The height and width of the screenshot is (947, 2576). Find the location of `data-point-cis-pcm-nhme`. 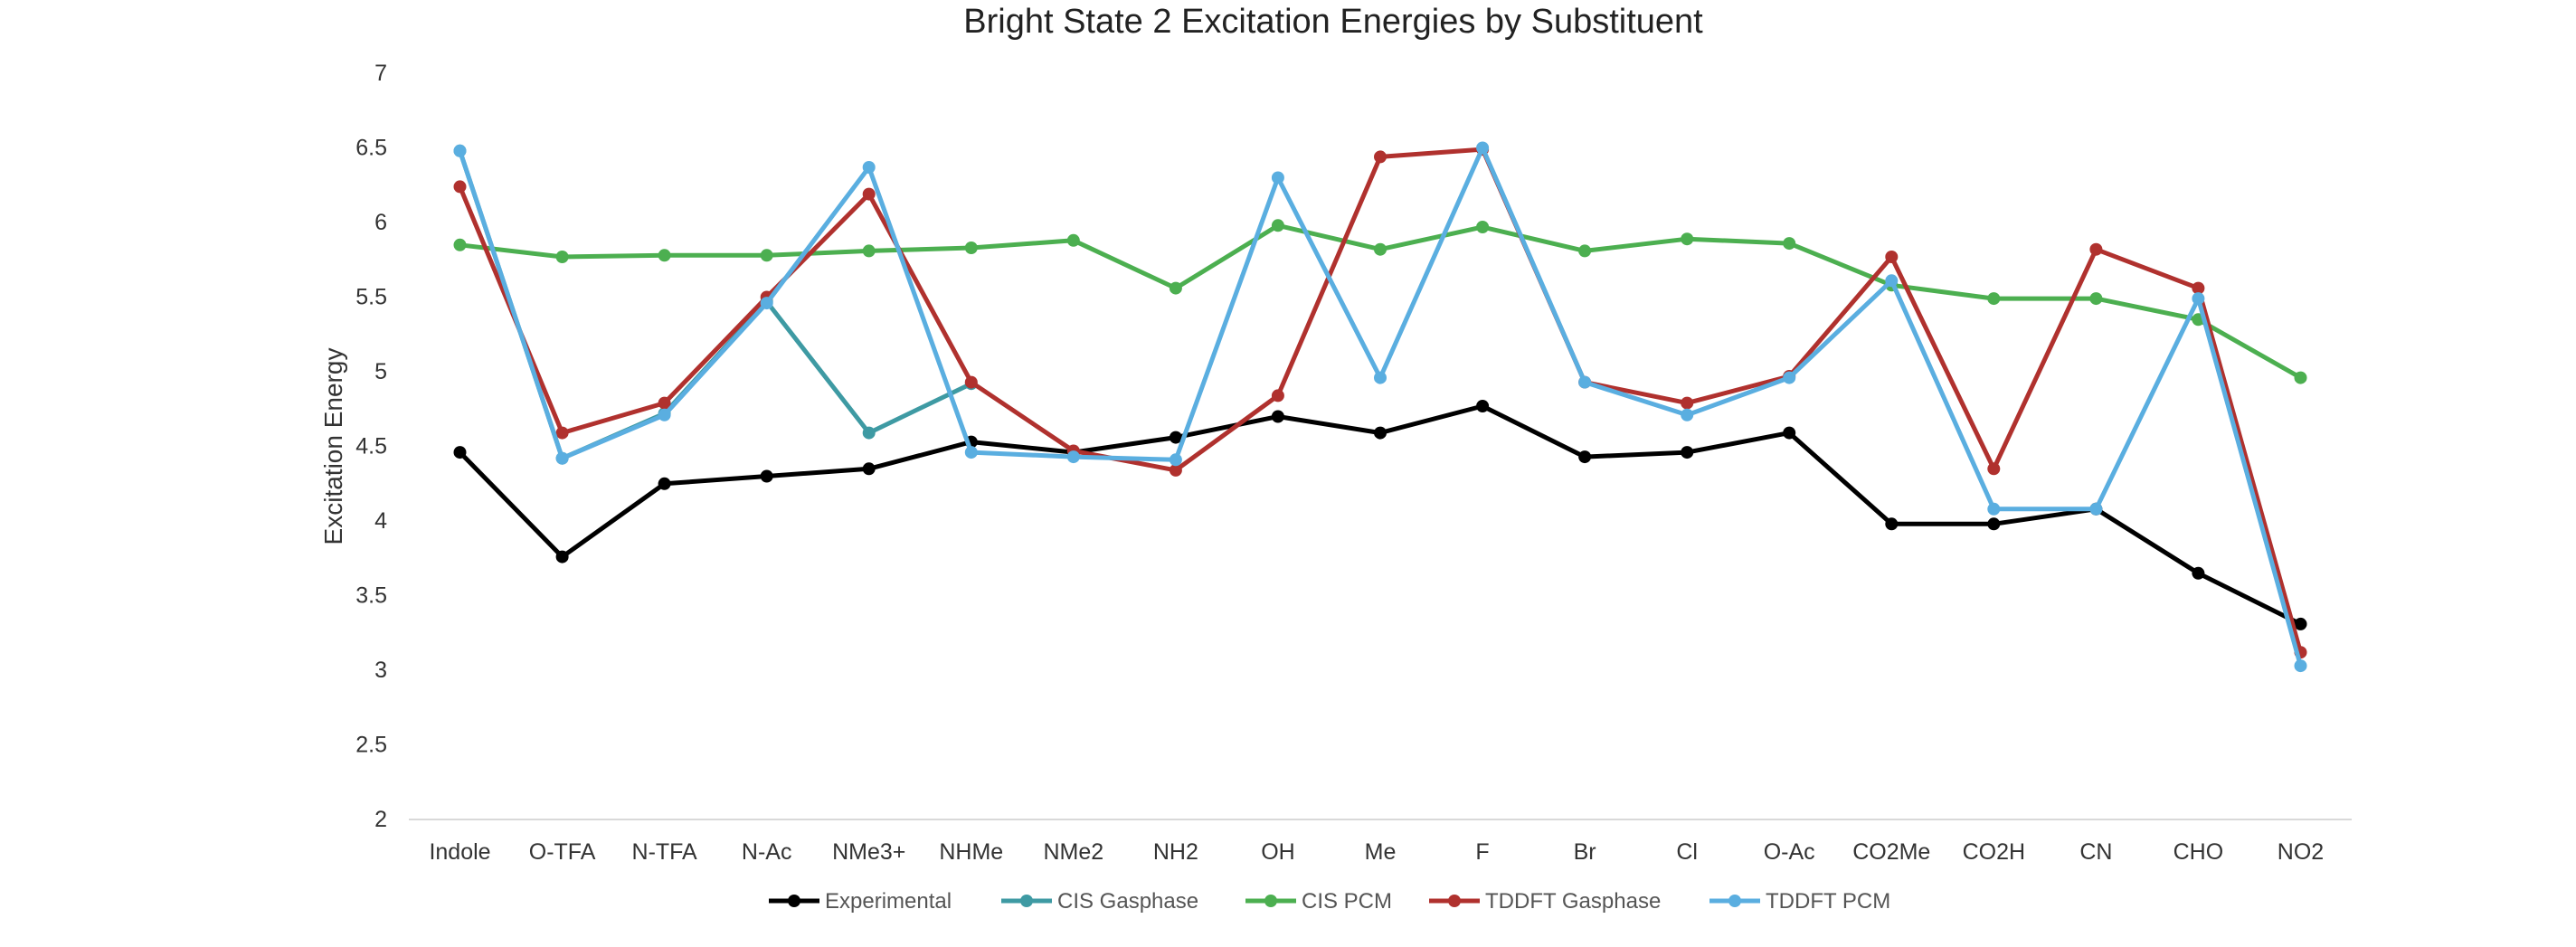

data-point-cis-pcm-nhme is located at coordinates (971, 247).